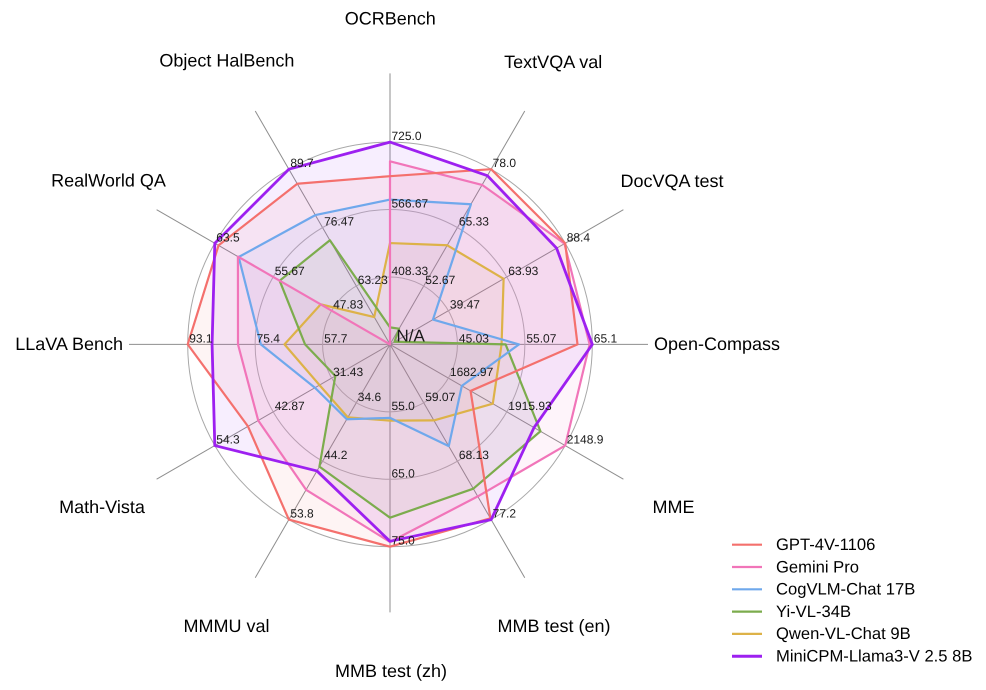 Image resolution: width=986 pixels, height=690 pixels. I want to click on svg-text: 54.3, so click(228, 440).